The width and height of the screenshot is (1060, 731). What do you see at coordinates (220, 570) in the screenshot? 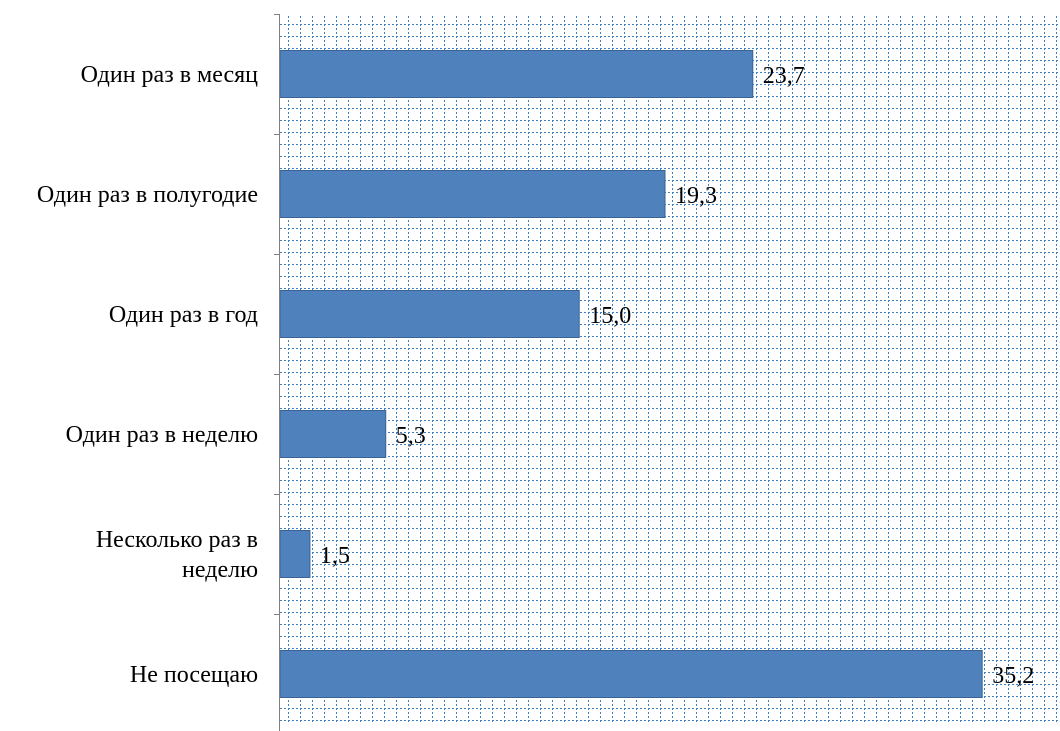
I see `category-label-line: неделю` at bounding box center [220, 570].